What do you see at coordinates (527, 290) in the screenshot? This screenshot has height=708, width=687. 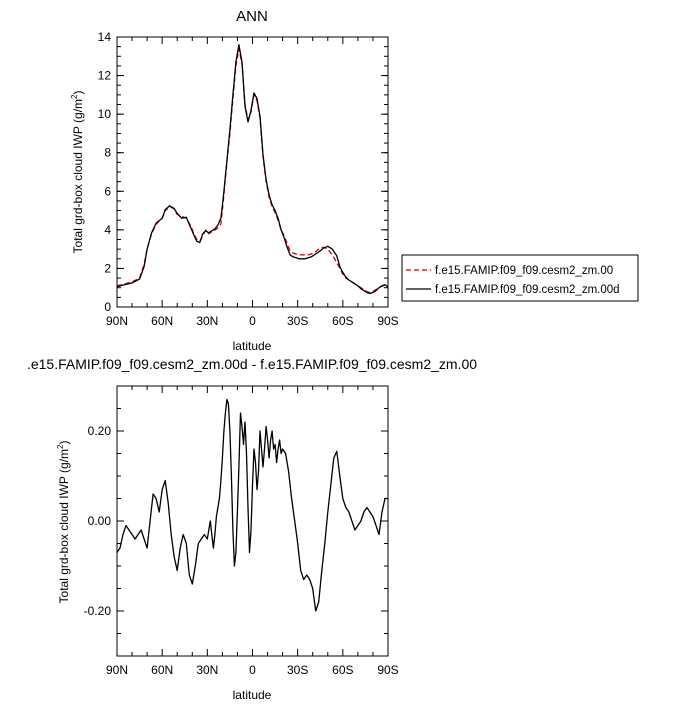 I see `legend-label-series-1: f.e15.FAMIP.f09_f09.cesm2_zm.00d` at bounding box center [527, 290].